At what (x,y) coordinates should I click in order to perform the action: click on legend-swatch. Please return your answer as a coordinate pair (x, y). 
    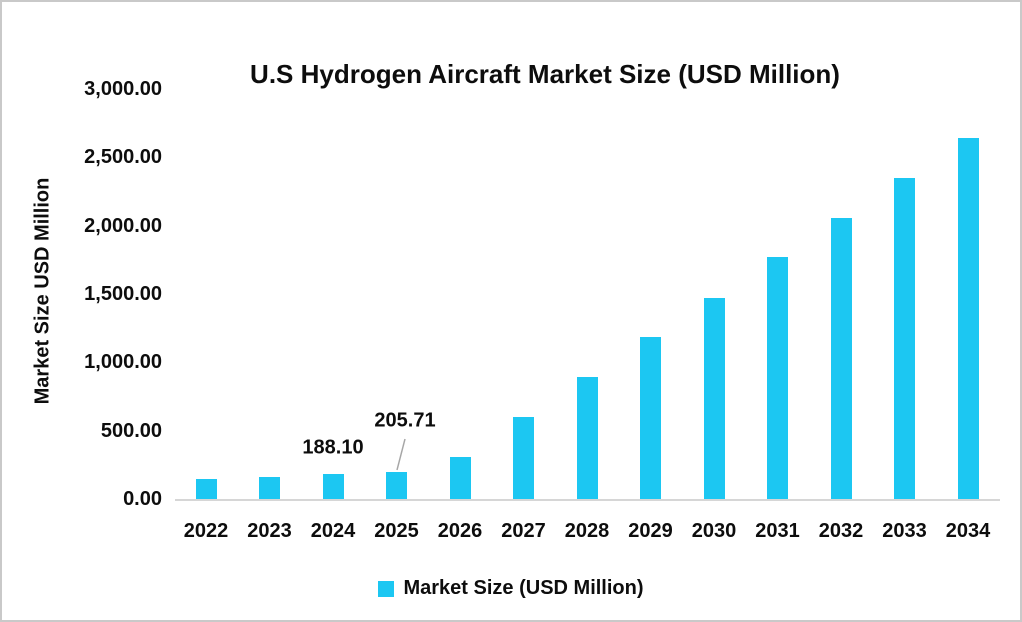
    Looking at the image, I should click on (386, 588).